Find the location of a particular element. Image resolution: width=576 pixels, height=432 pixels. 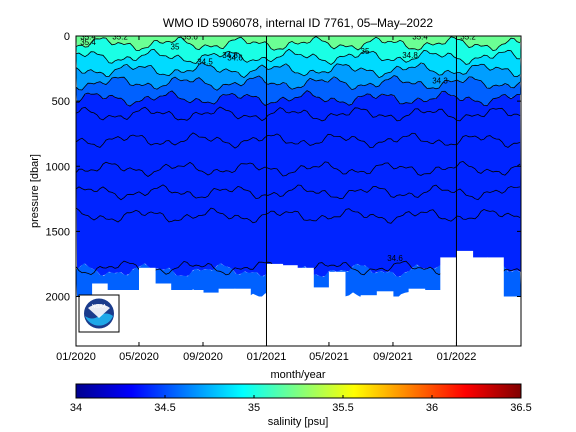

colorbar-tick-label: 36.5 is located at coordinates (520, 408).